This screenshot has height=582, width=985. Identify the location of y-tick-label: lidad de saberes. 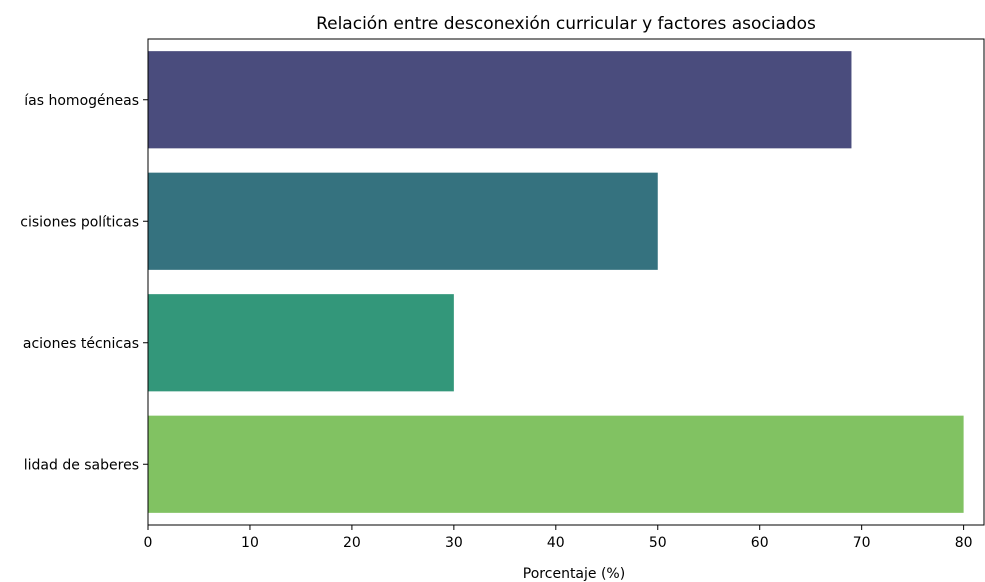
(81, 465).